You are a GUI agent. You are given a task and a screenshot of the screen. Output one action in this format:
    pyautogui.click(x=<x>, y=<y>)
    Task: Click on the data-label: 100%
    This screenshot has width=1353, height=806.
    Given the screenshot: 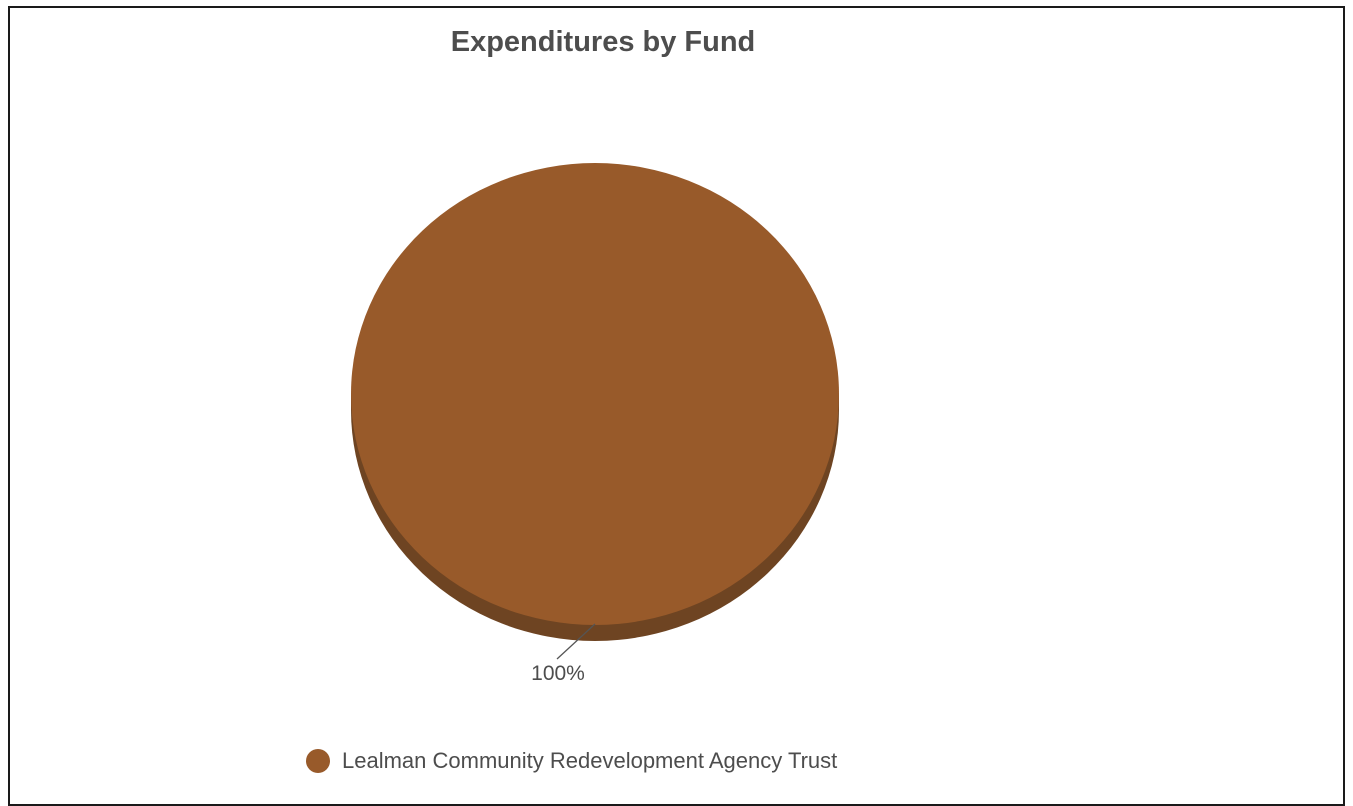 What is the action you would take?
    pyautogui.click(x=558, y=673)
    